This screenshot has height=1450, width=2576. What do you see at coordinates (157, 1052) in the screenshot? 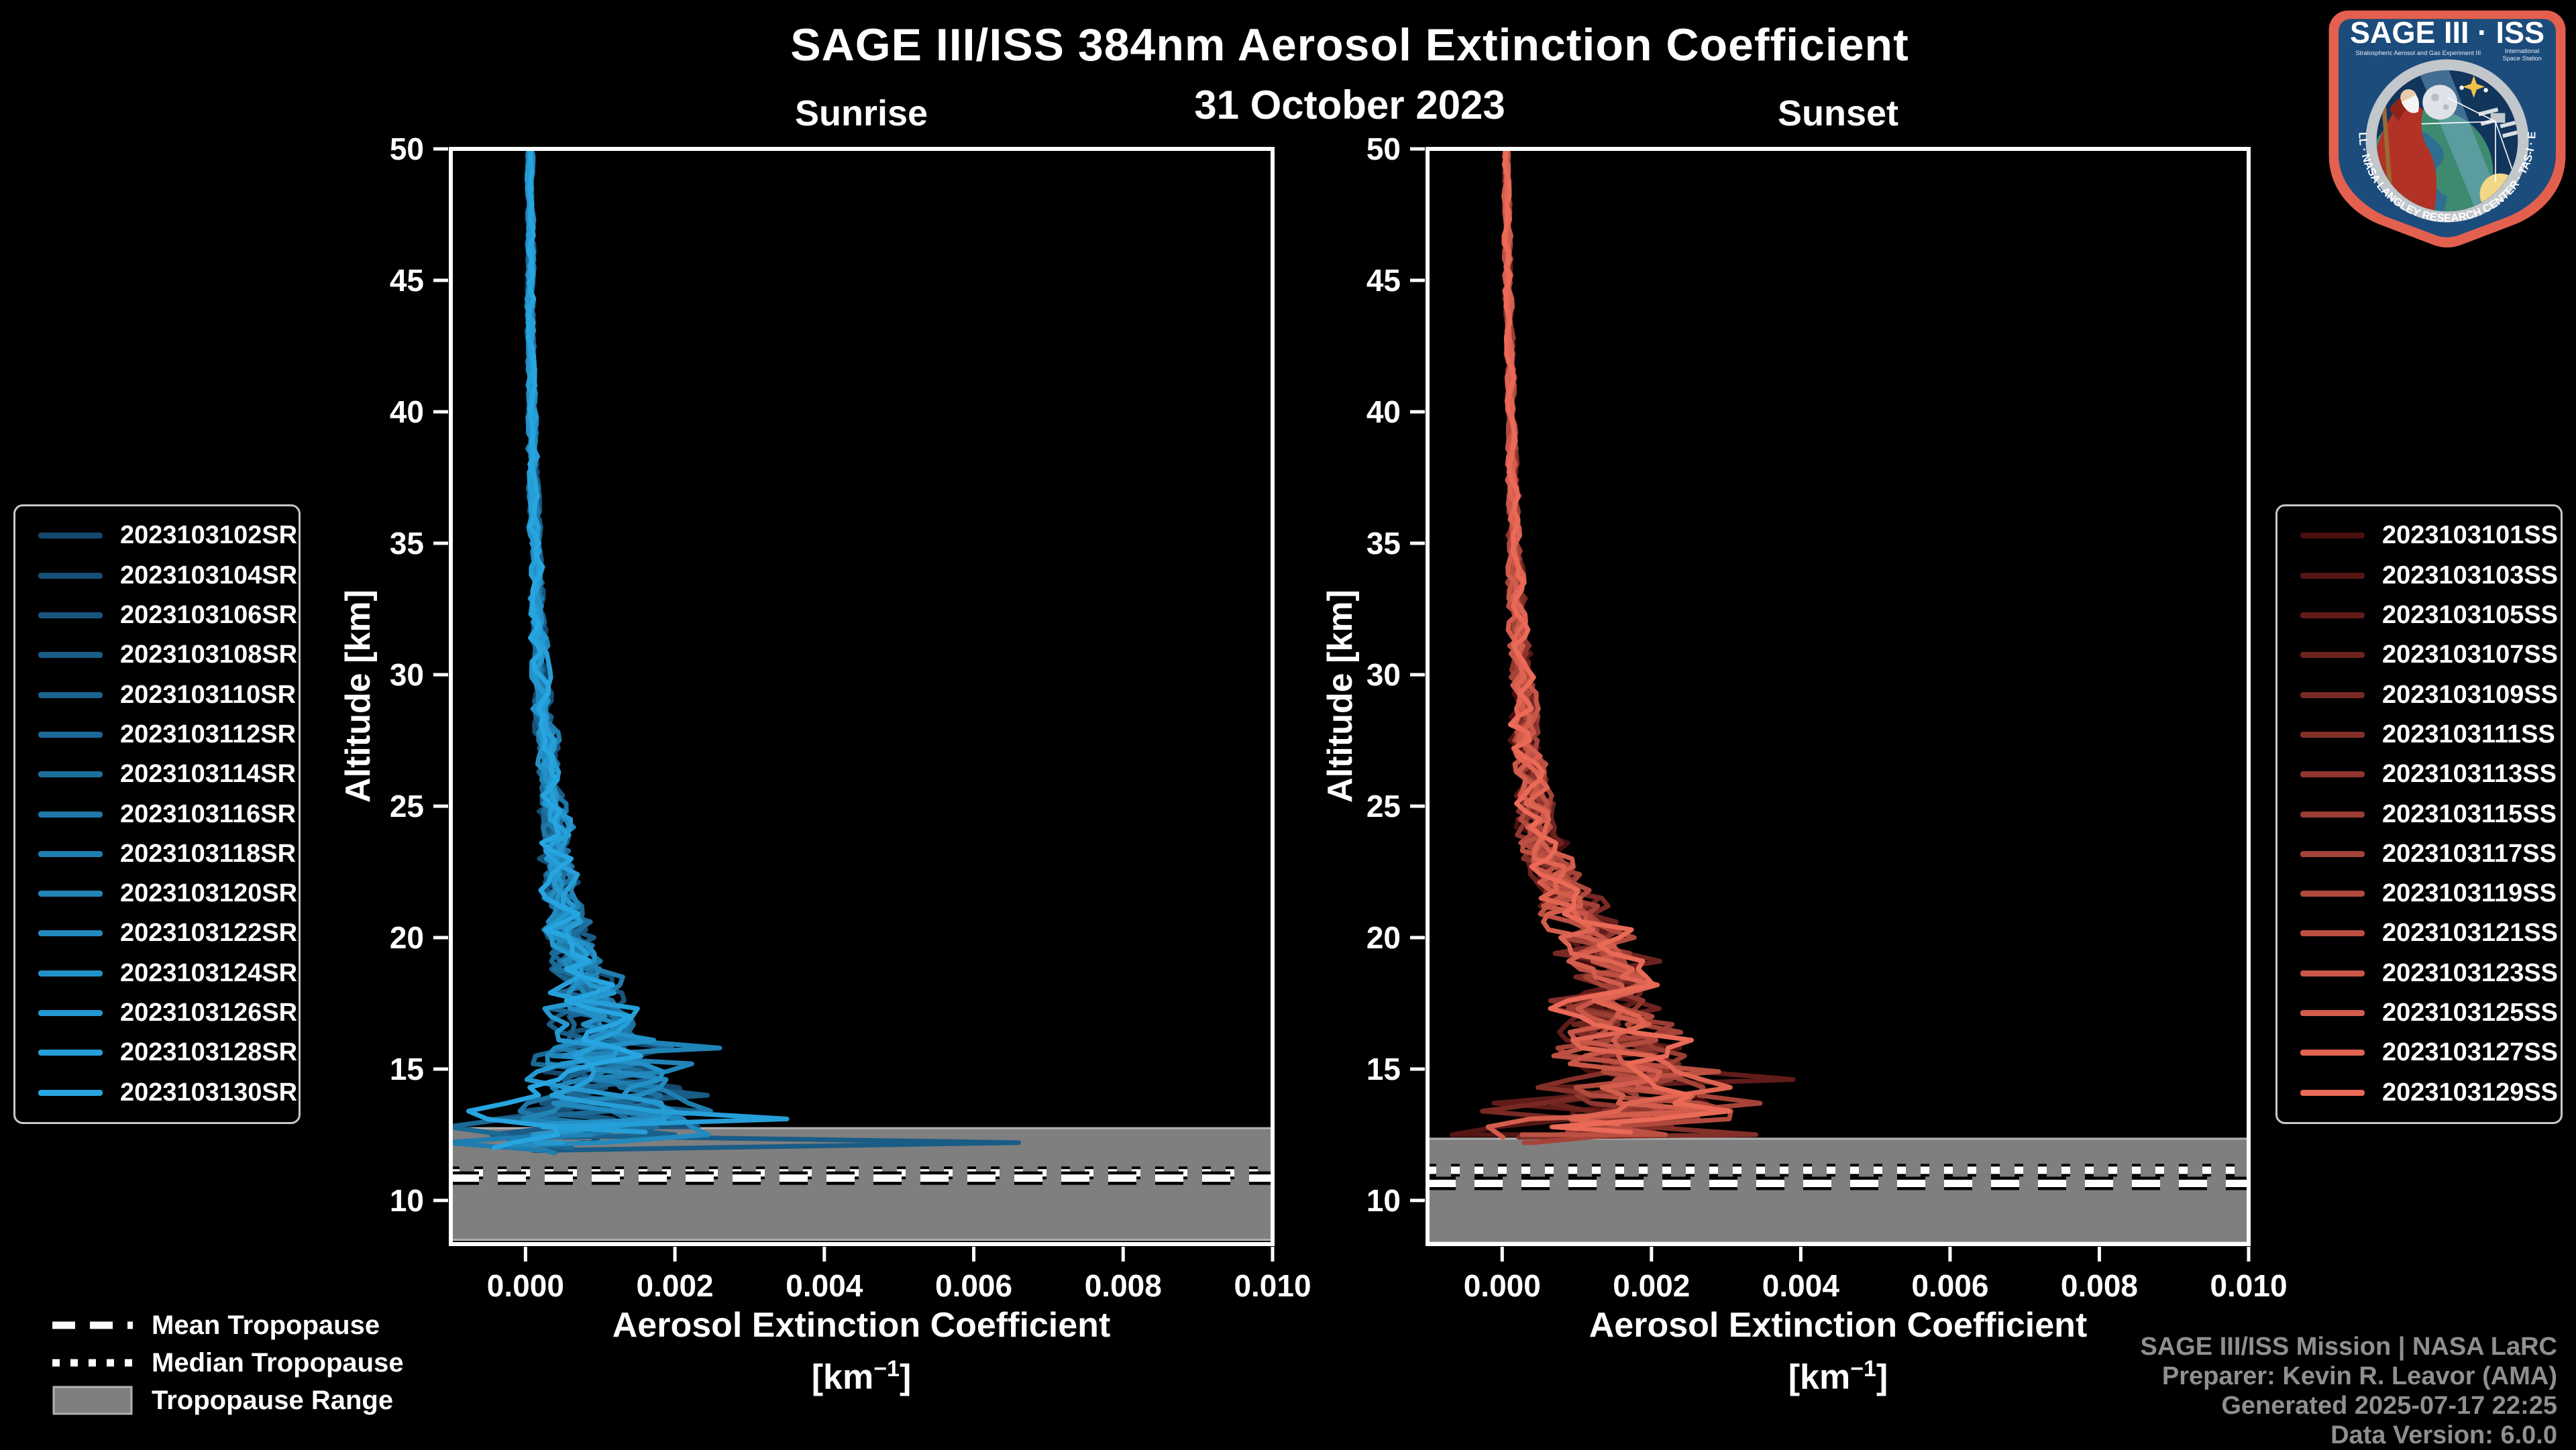
I see `legend-item-2023103128SR: 2023103128SR` at bounding box center [157, 1052].